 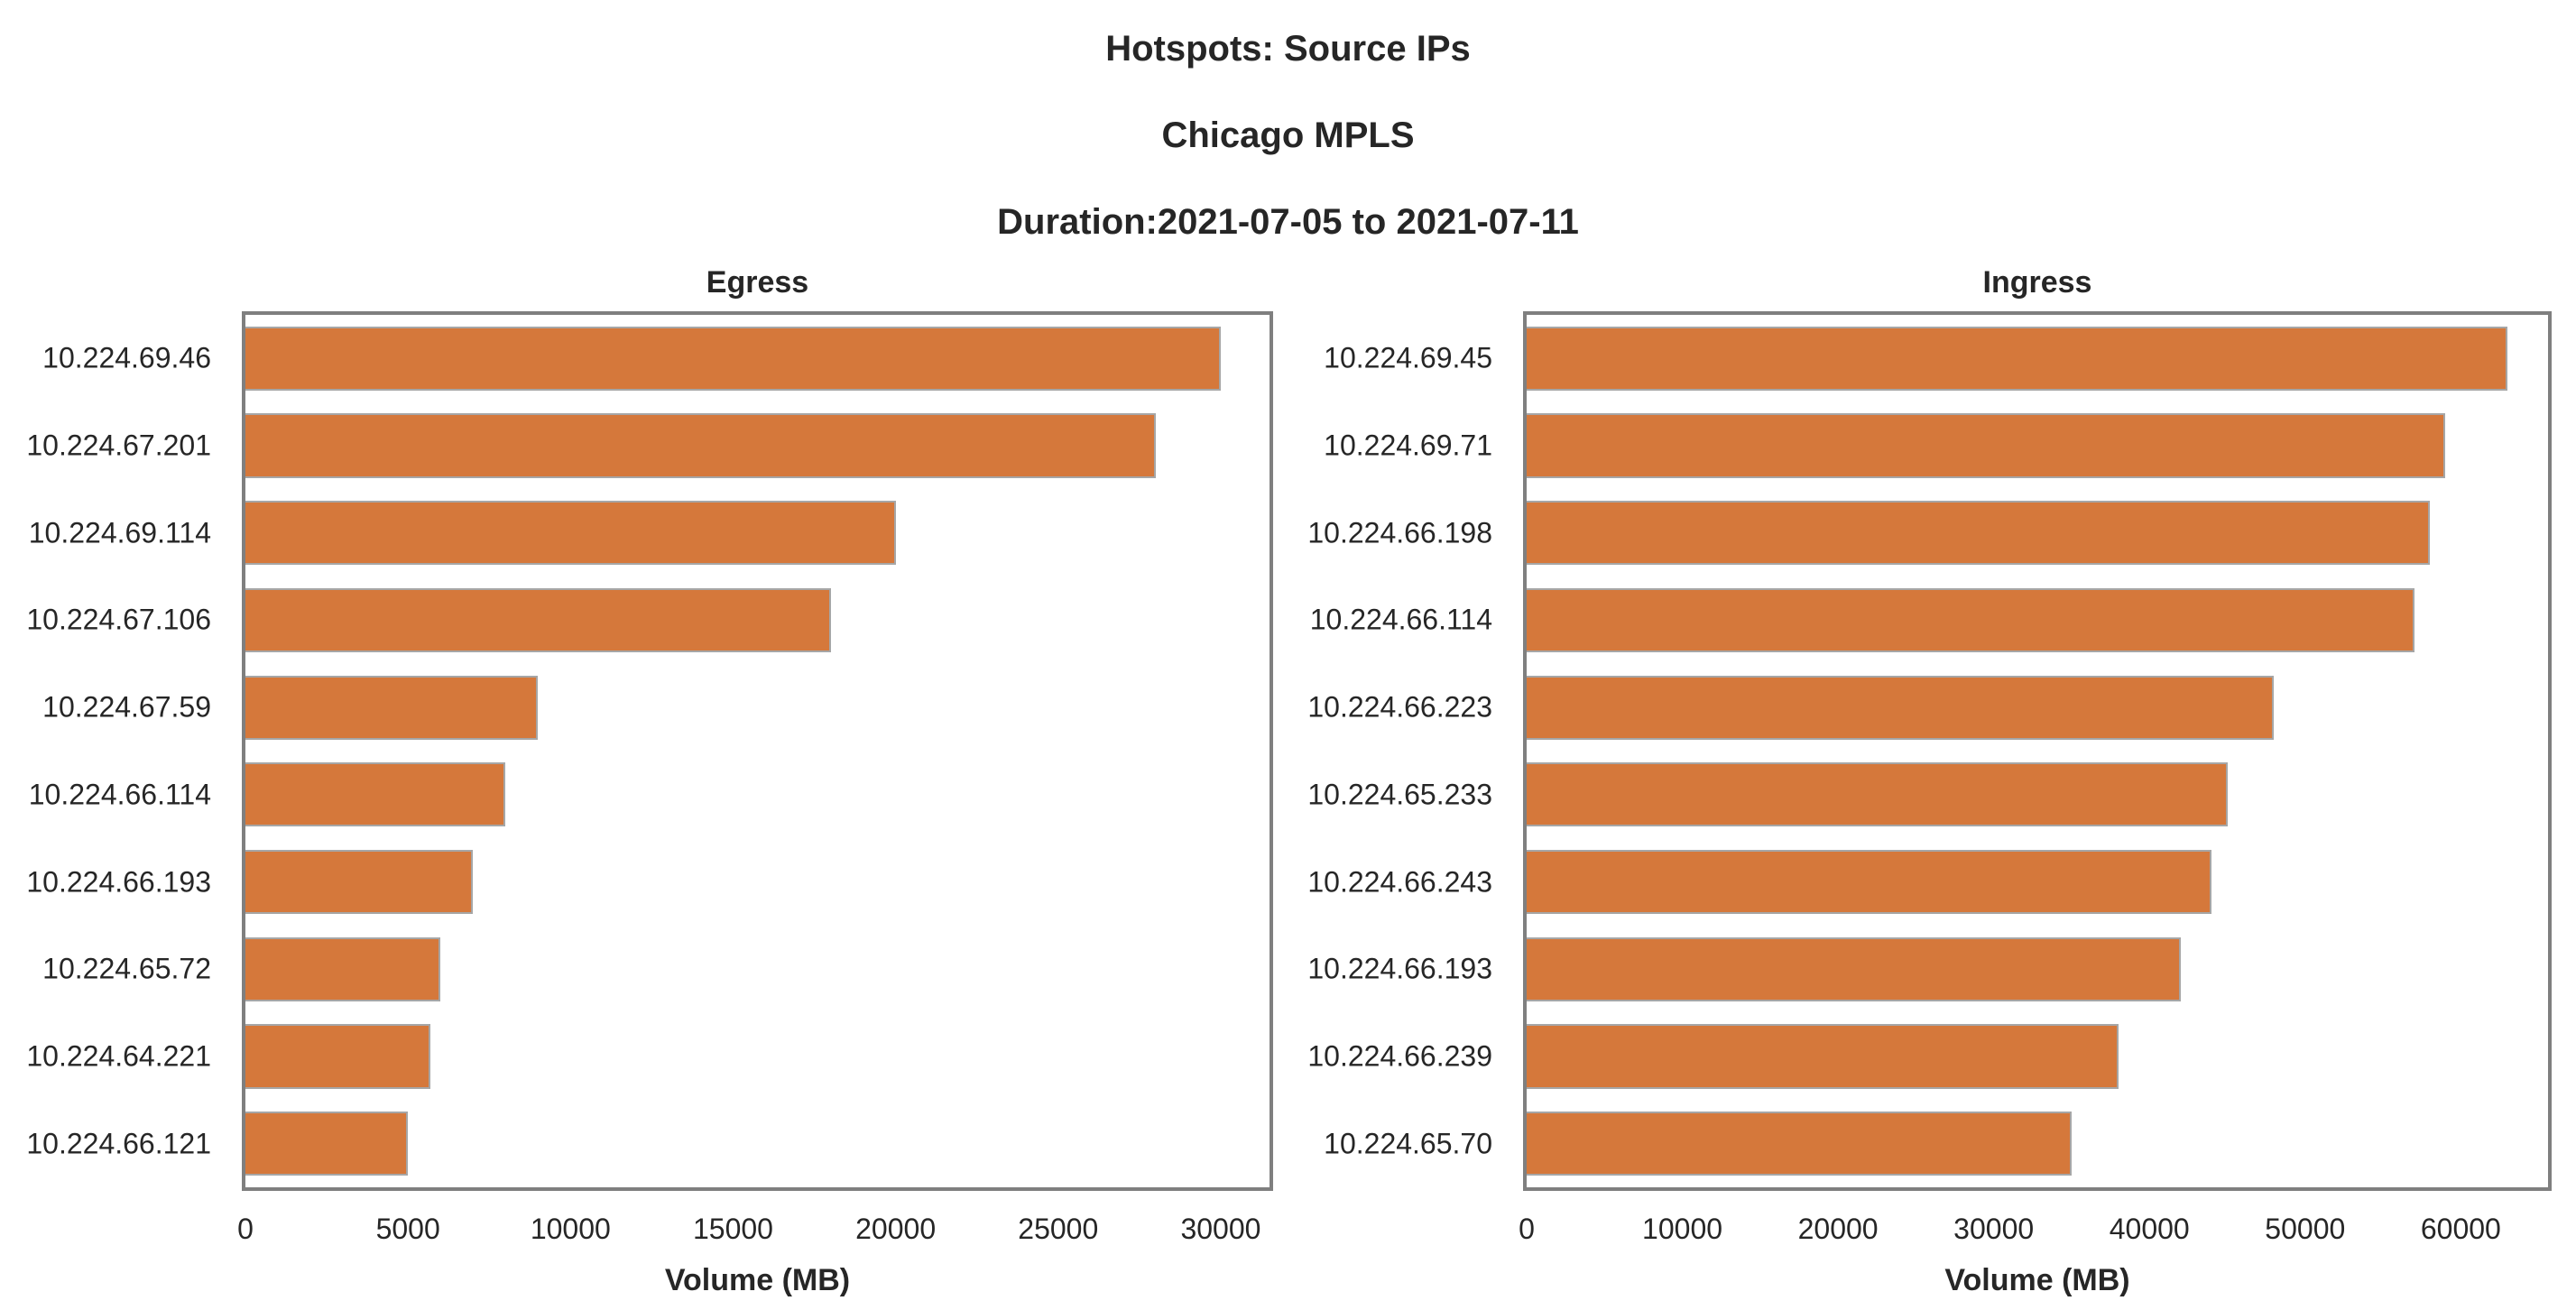 I want to click on x-tick-label: 40000, so click(x=2149, y=1229).